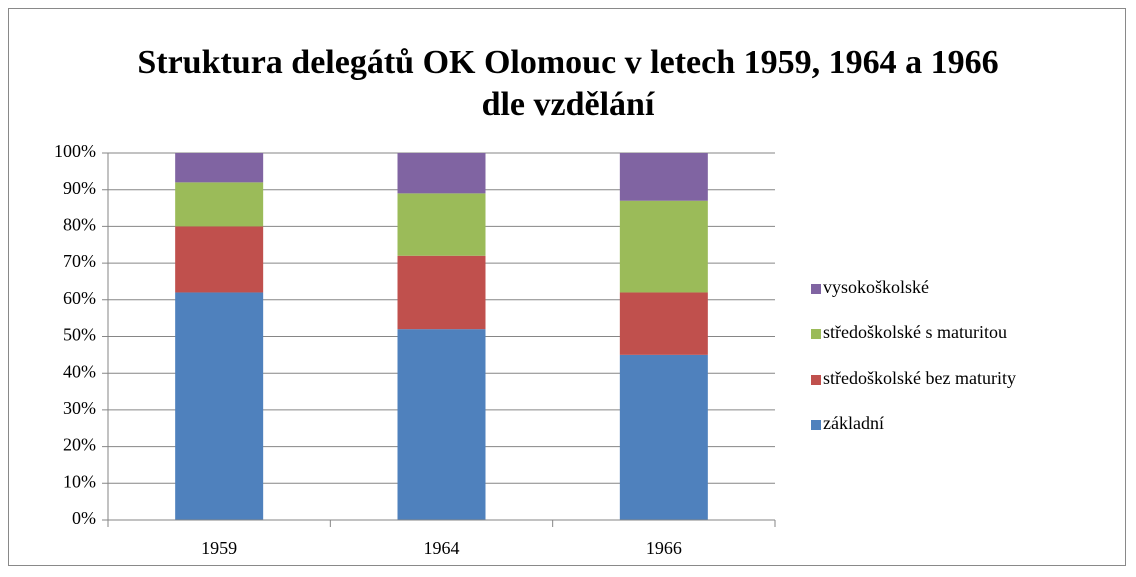  Describe the element at coordinates (919, 378) in the screenshot. I see `legend-label: středoškolské bez maturity` at that location.